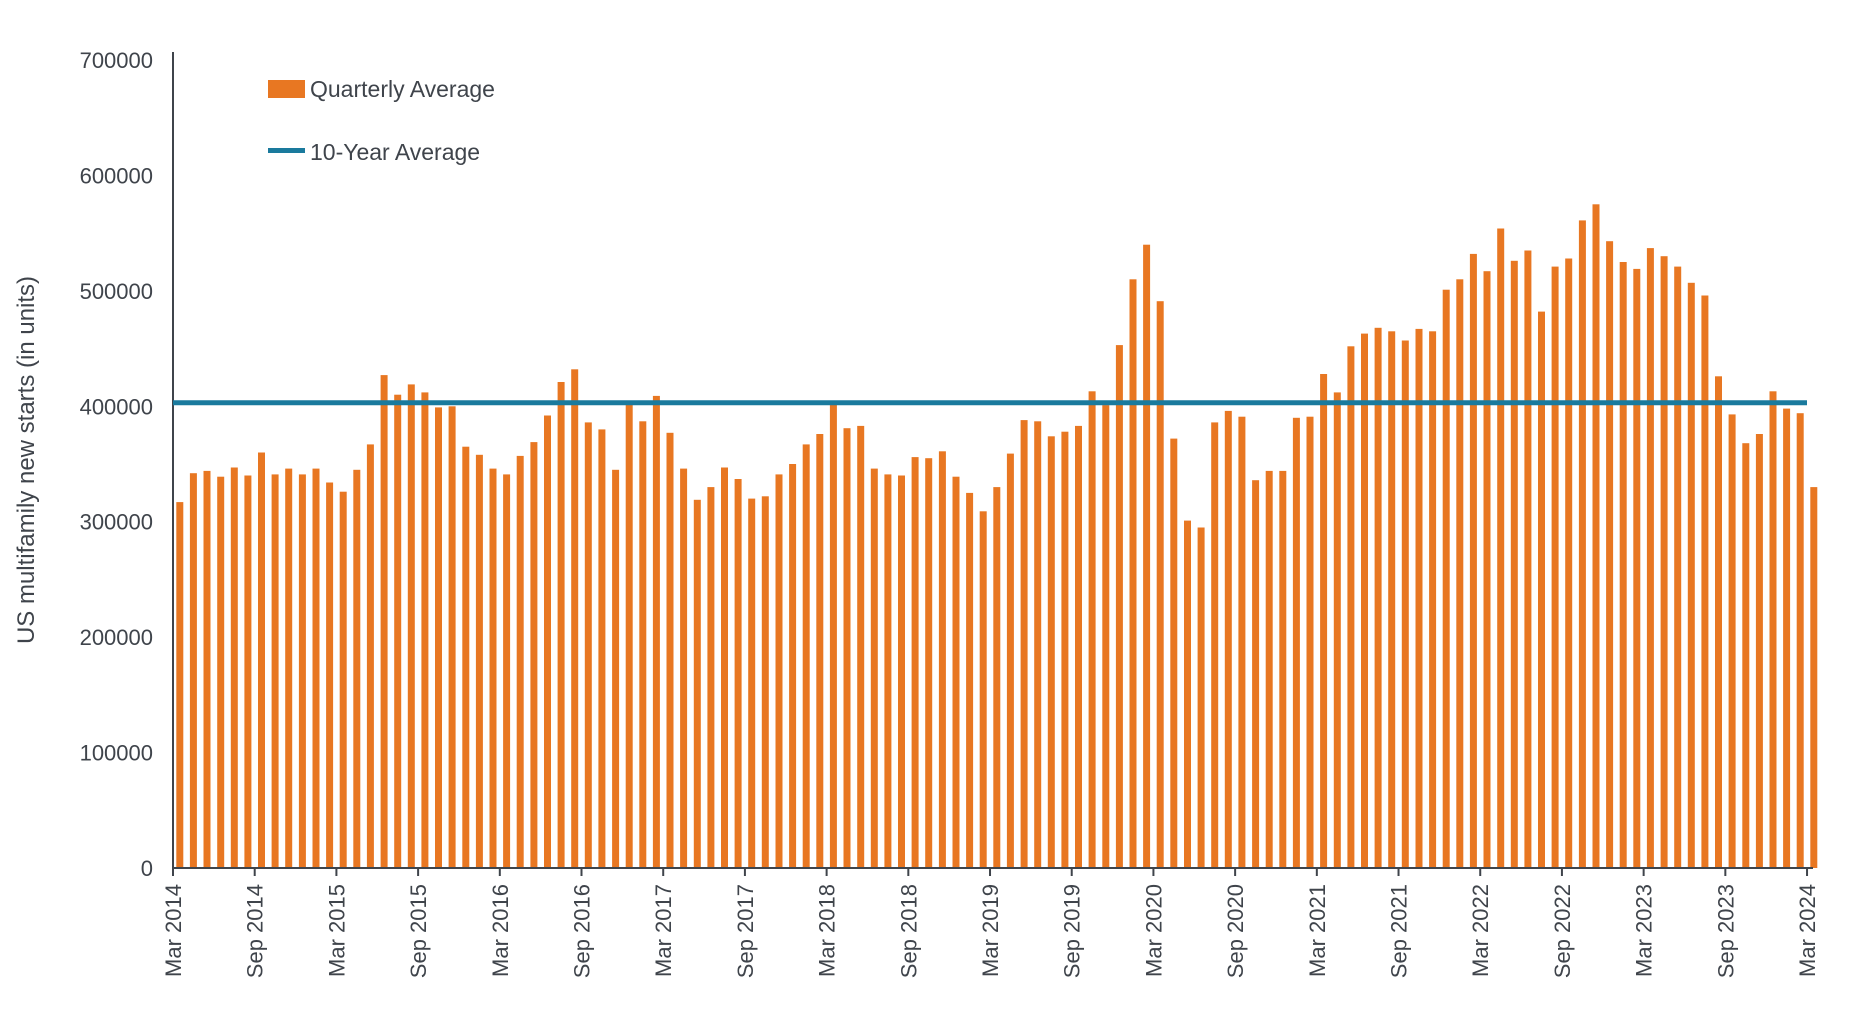 The width and height of the screenshot is (1859, 1019). I want to click on x-tick-label: Sep 2021, so click(1399, 931).